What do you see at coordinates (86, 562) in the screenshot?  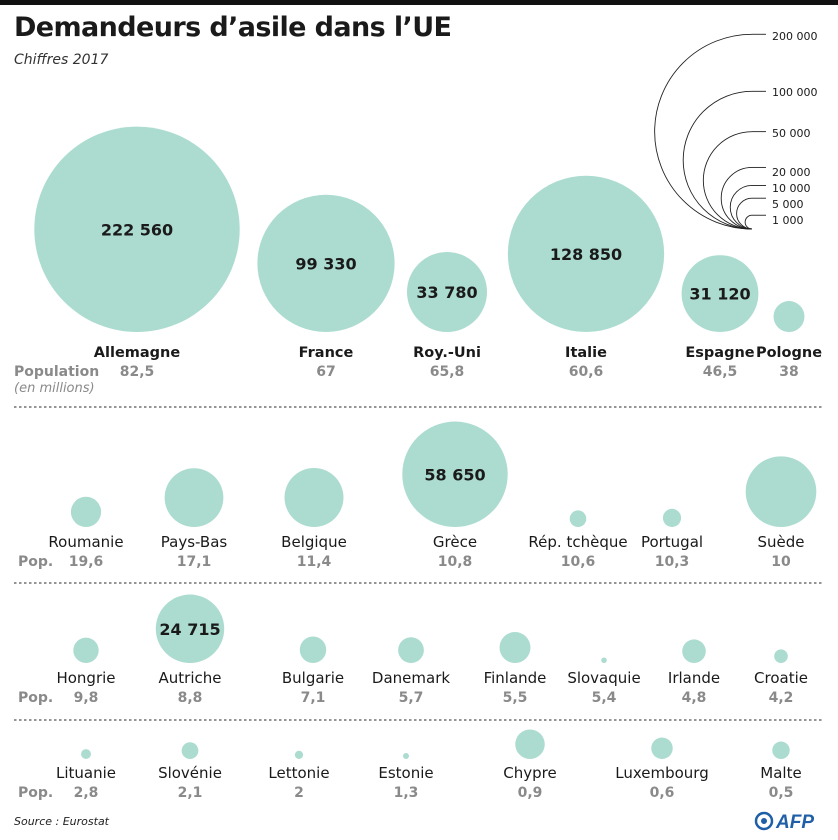 I see `population-value: 19,6` at bounding box center [86, 562].